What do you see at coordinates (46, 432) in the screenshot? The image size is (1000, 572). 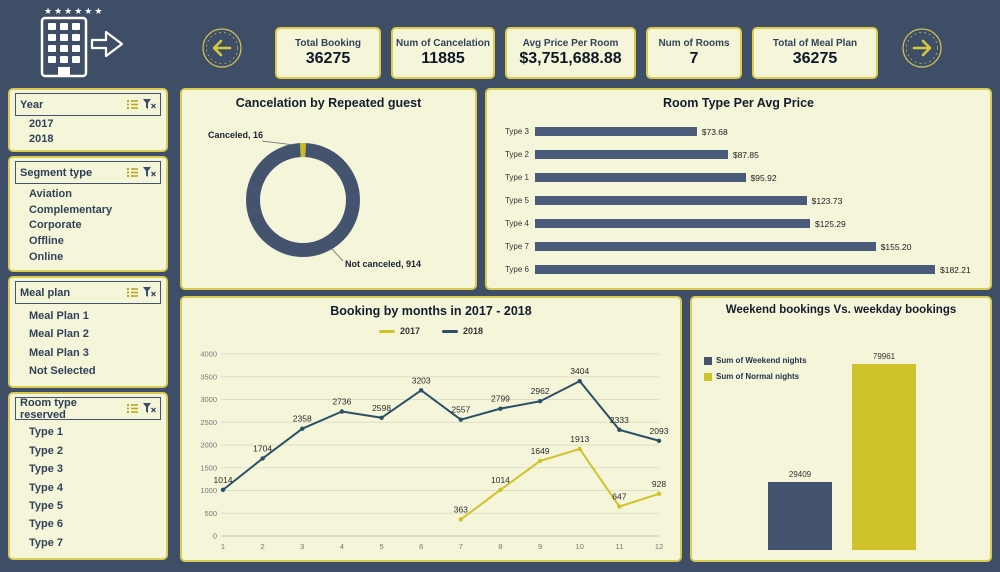 I see `slicer-item-type-1: Type 1` at bounding box center [46, 432].